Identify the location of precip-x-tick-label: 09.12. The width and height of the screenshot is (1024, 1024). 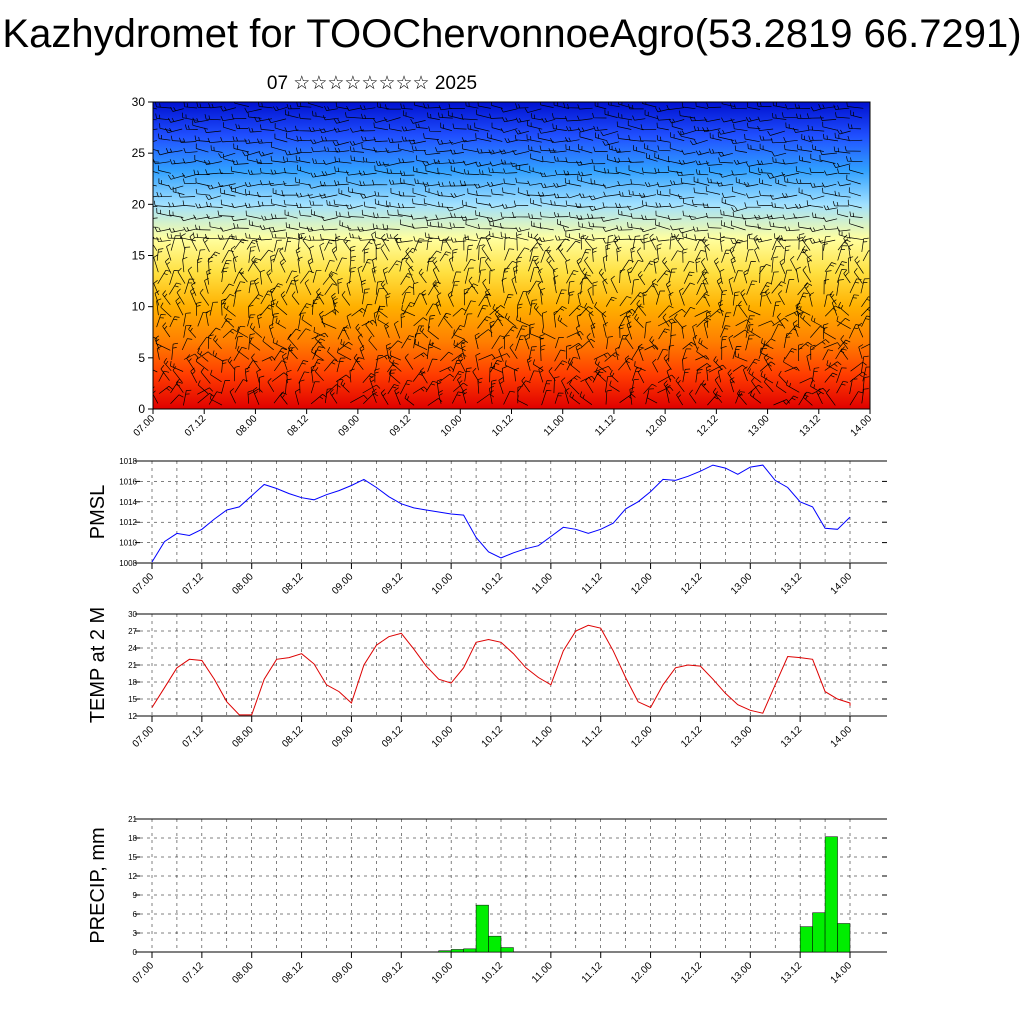
(393, 973).